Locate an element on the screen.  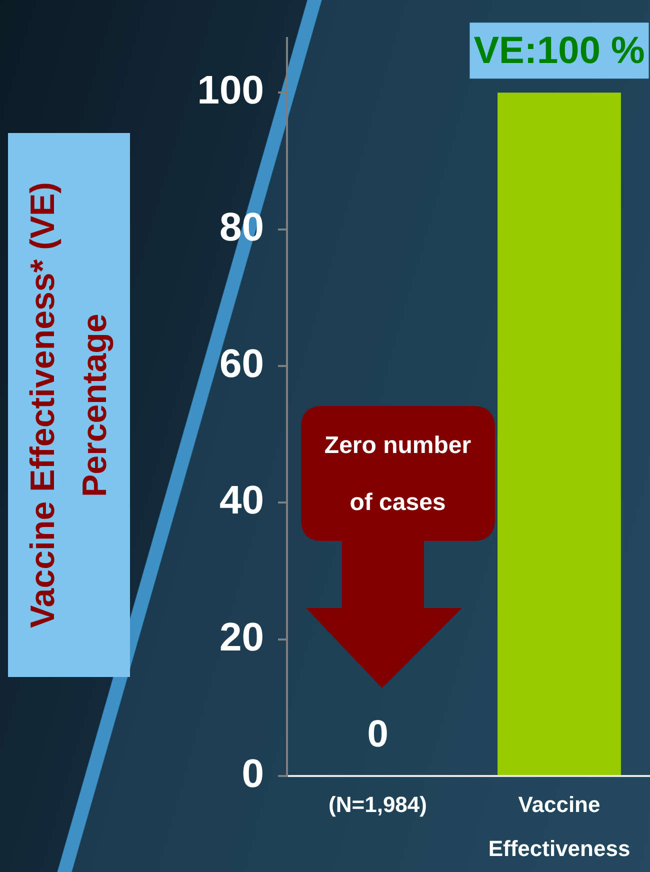
y-tick-label: 80 is located at coordinates (242, 227).